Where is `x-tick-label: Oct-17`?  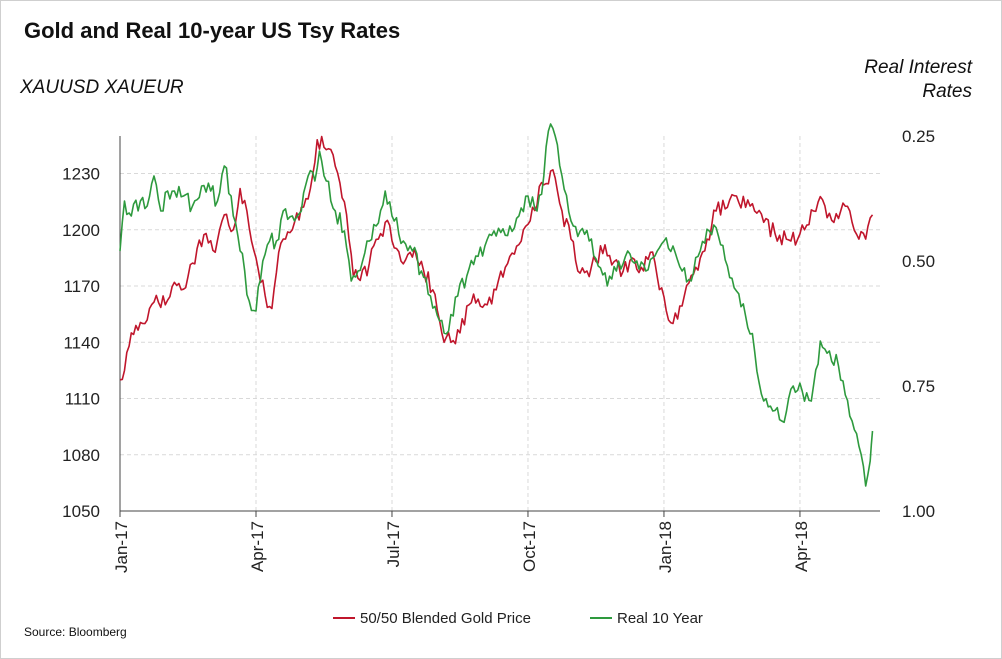 x-tick-label: Oct-17 is located at coordinates (529, 546).